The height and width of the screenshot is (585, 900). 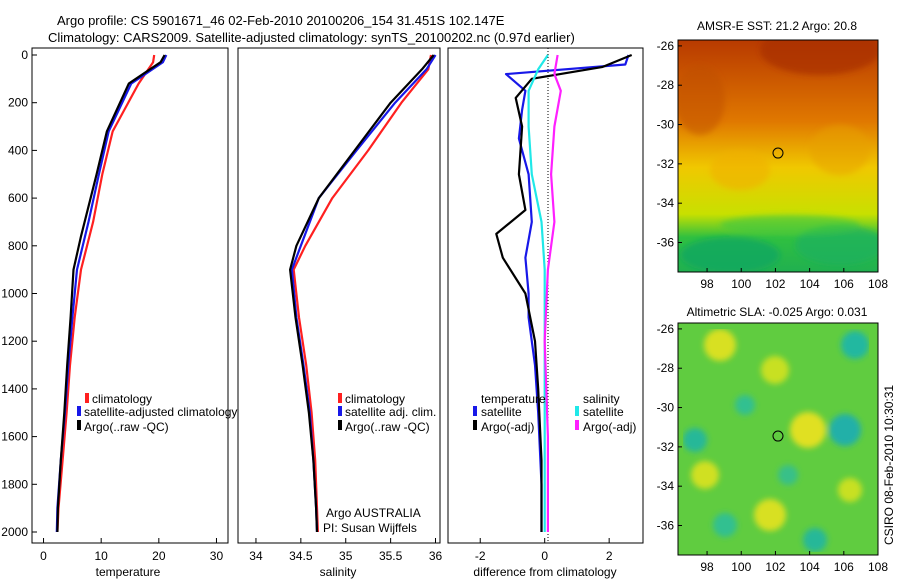 I want to click on depth-tick-label: 1800, so click(x=14, y=484).